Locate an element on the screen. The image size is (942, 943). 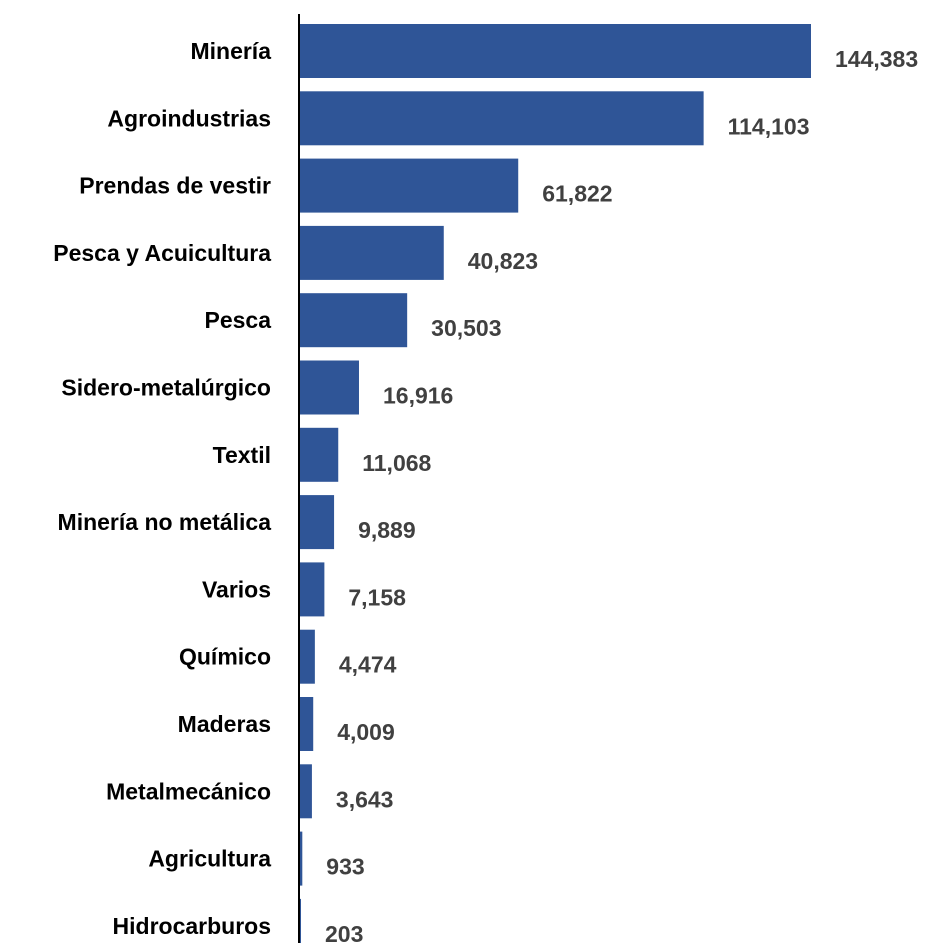
value-label-varios: 7,158 is located at coordinates (377, 597).